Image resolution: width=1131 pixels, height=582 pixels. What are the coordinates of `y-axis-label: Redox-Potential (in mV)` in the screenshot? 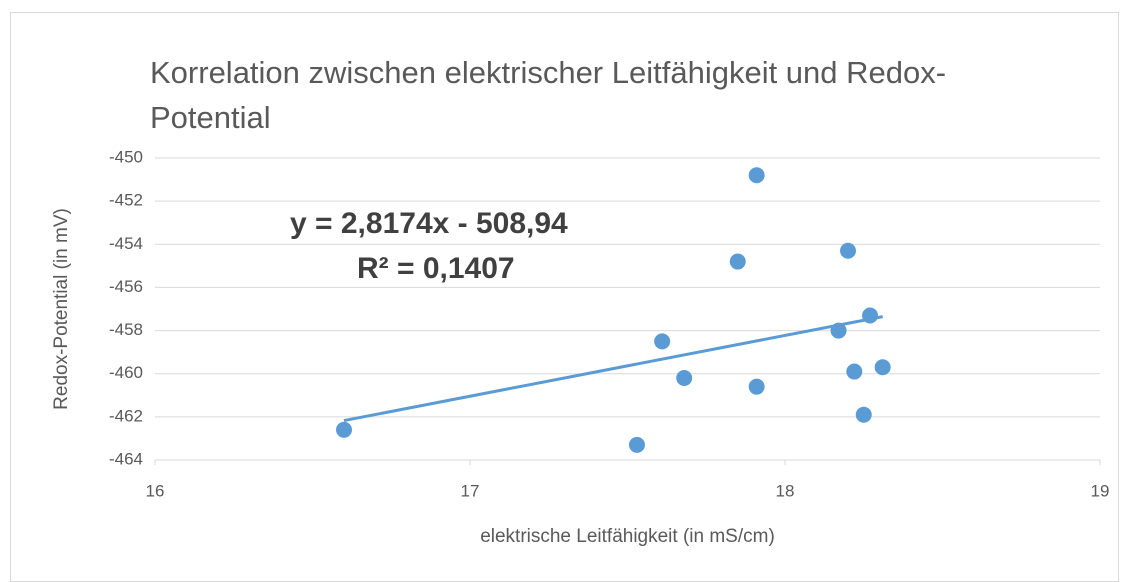 It's located at (61, 309).